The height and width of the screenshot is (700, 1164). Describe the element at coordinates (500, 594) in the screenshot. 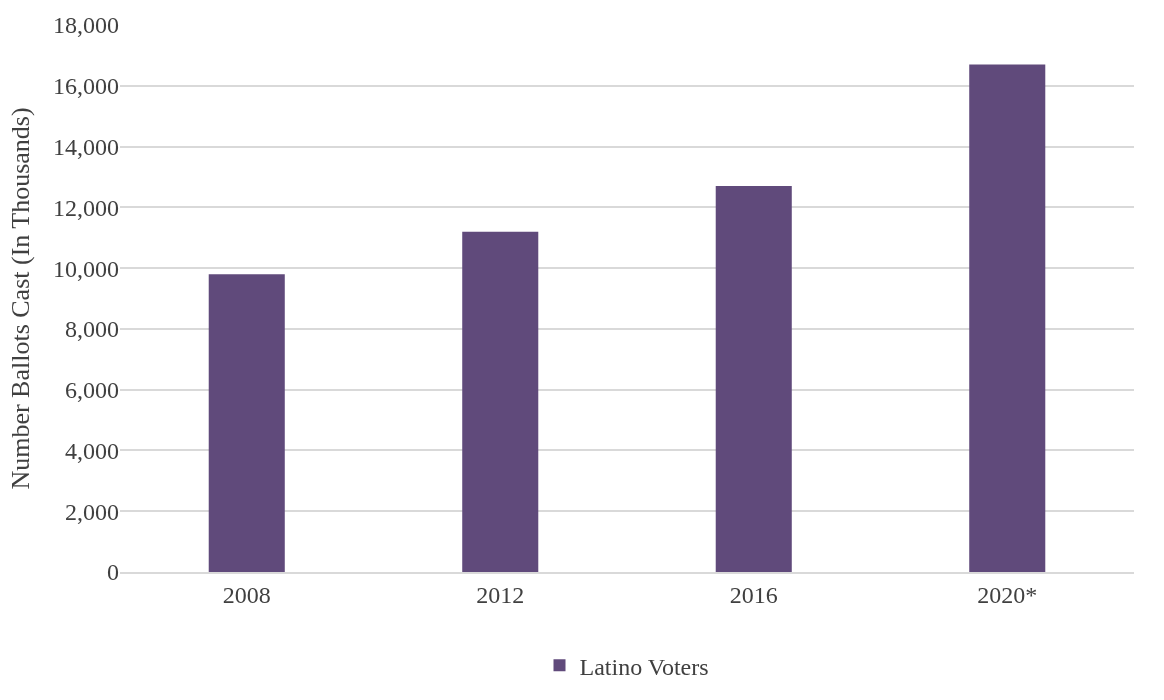

I see `x-tick-label: 2012` at that location.